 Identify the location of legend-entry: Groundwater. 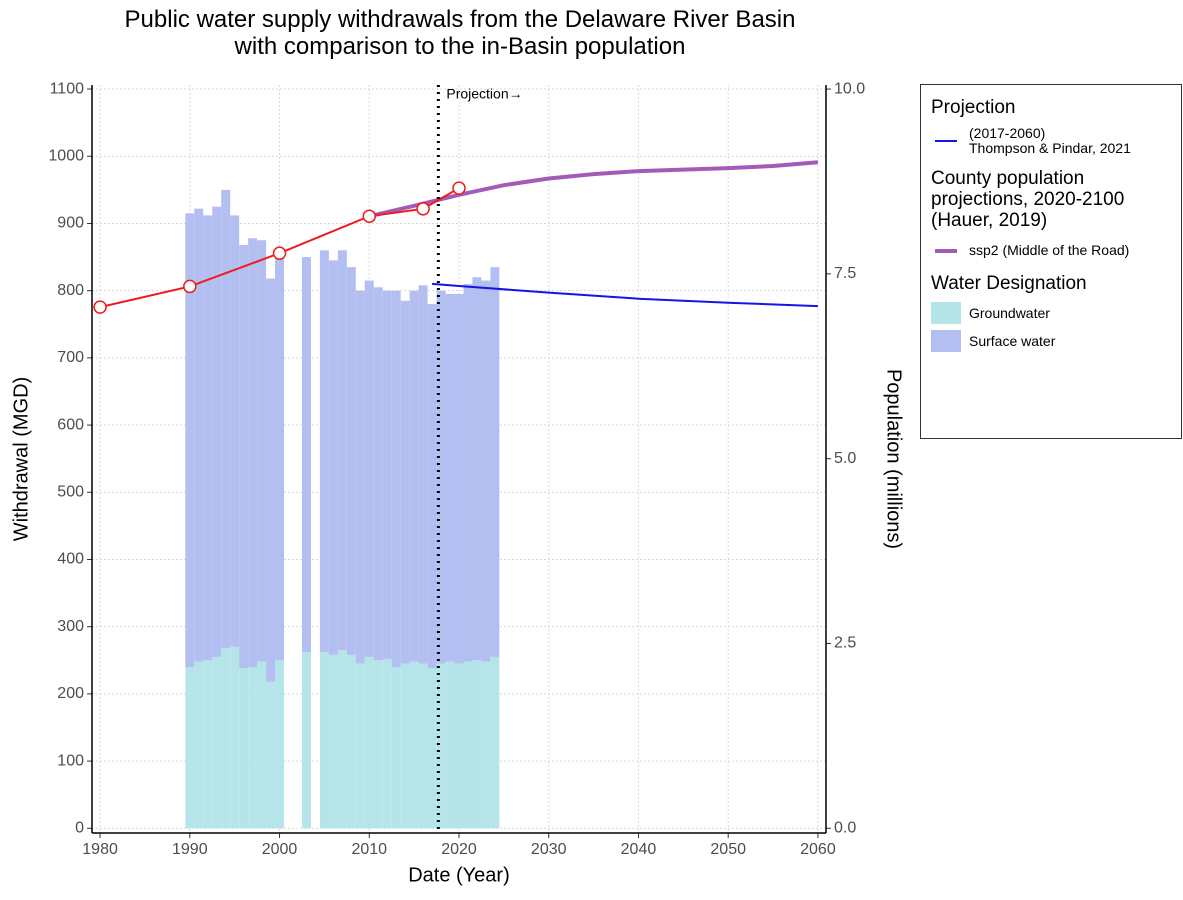
(1051, 313).